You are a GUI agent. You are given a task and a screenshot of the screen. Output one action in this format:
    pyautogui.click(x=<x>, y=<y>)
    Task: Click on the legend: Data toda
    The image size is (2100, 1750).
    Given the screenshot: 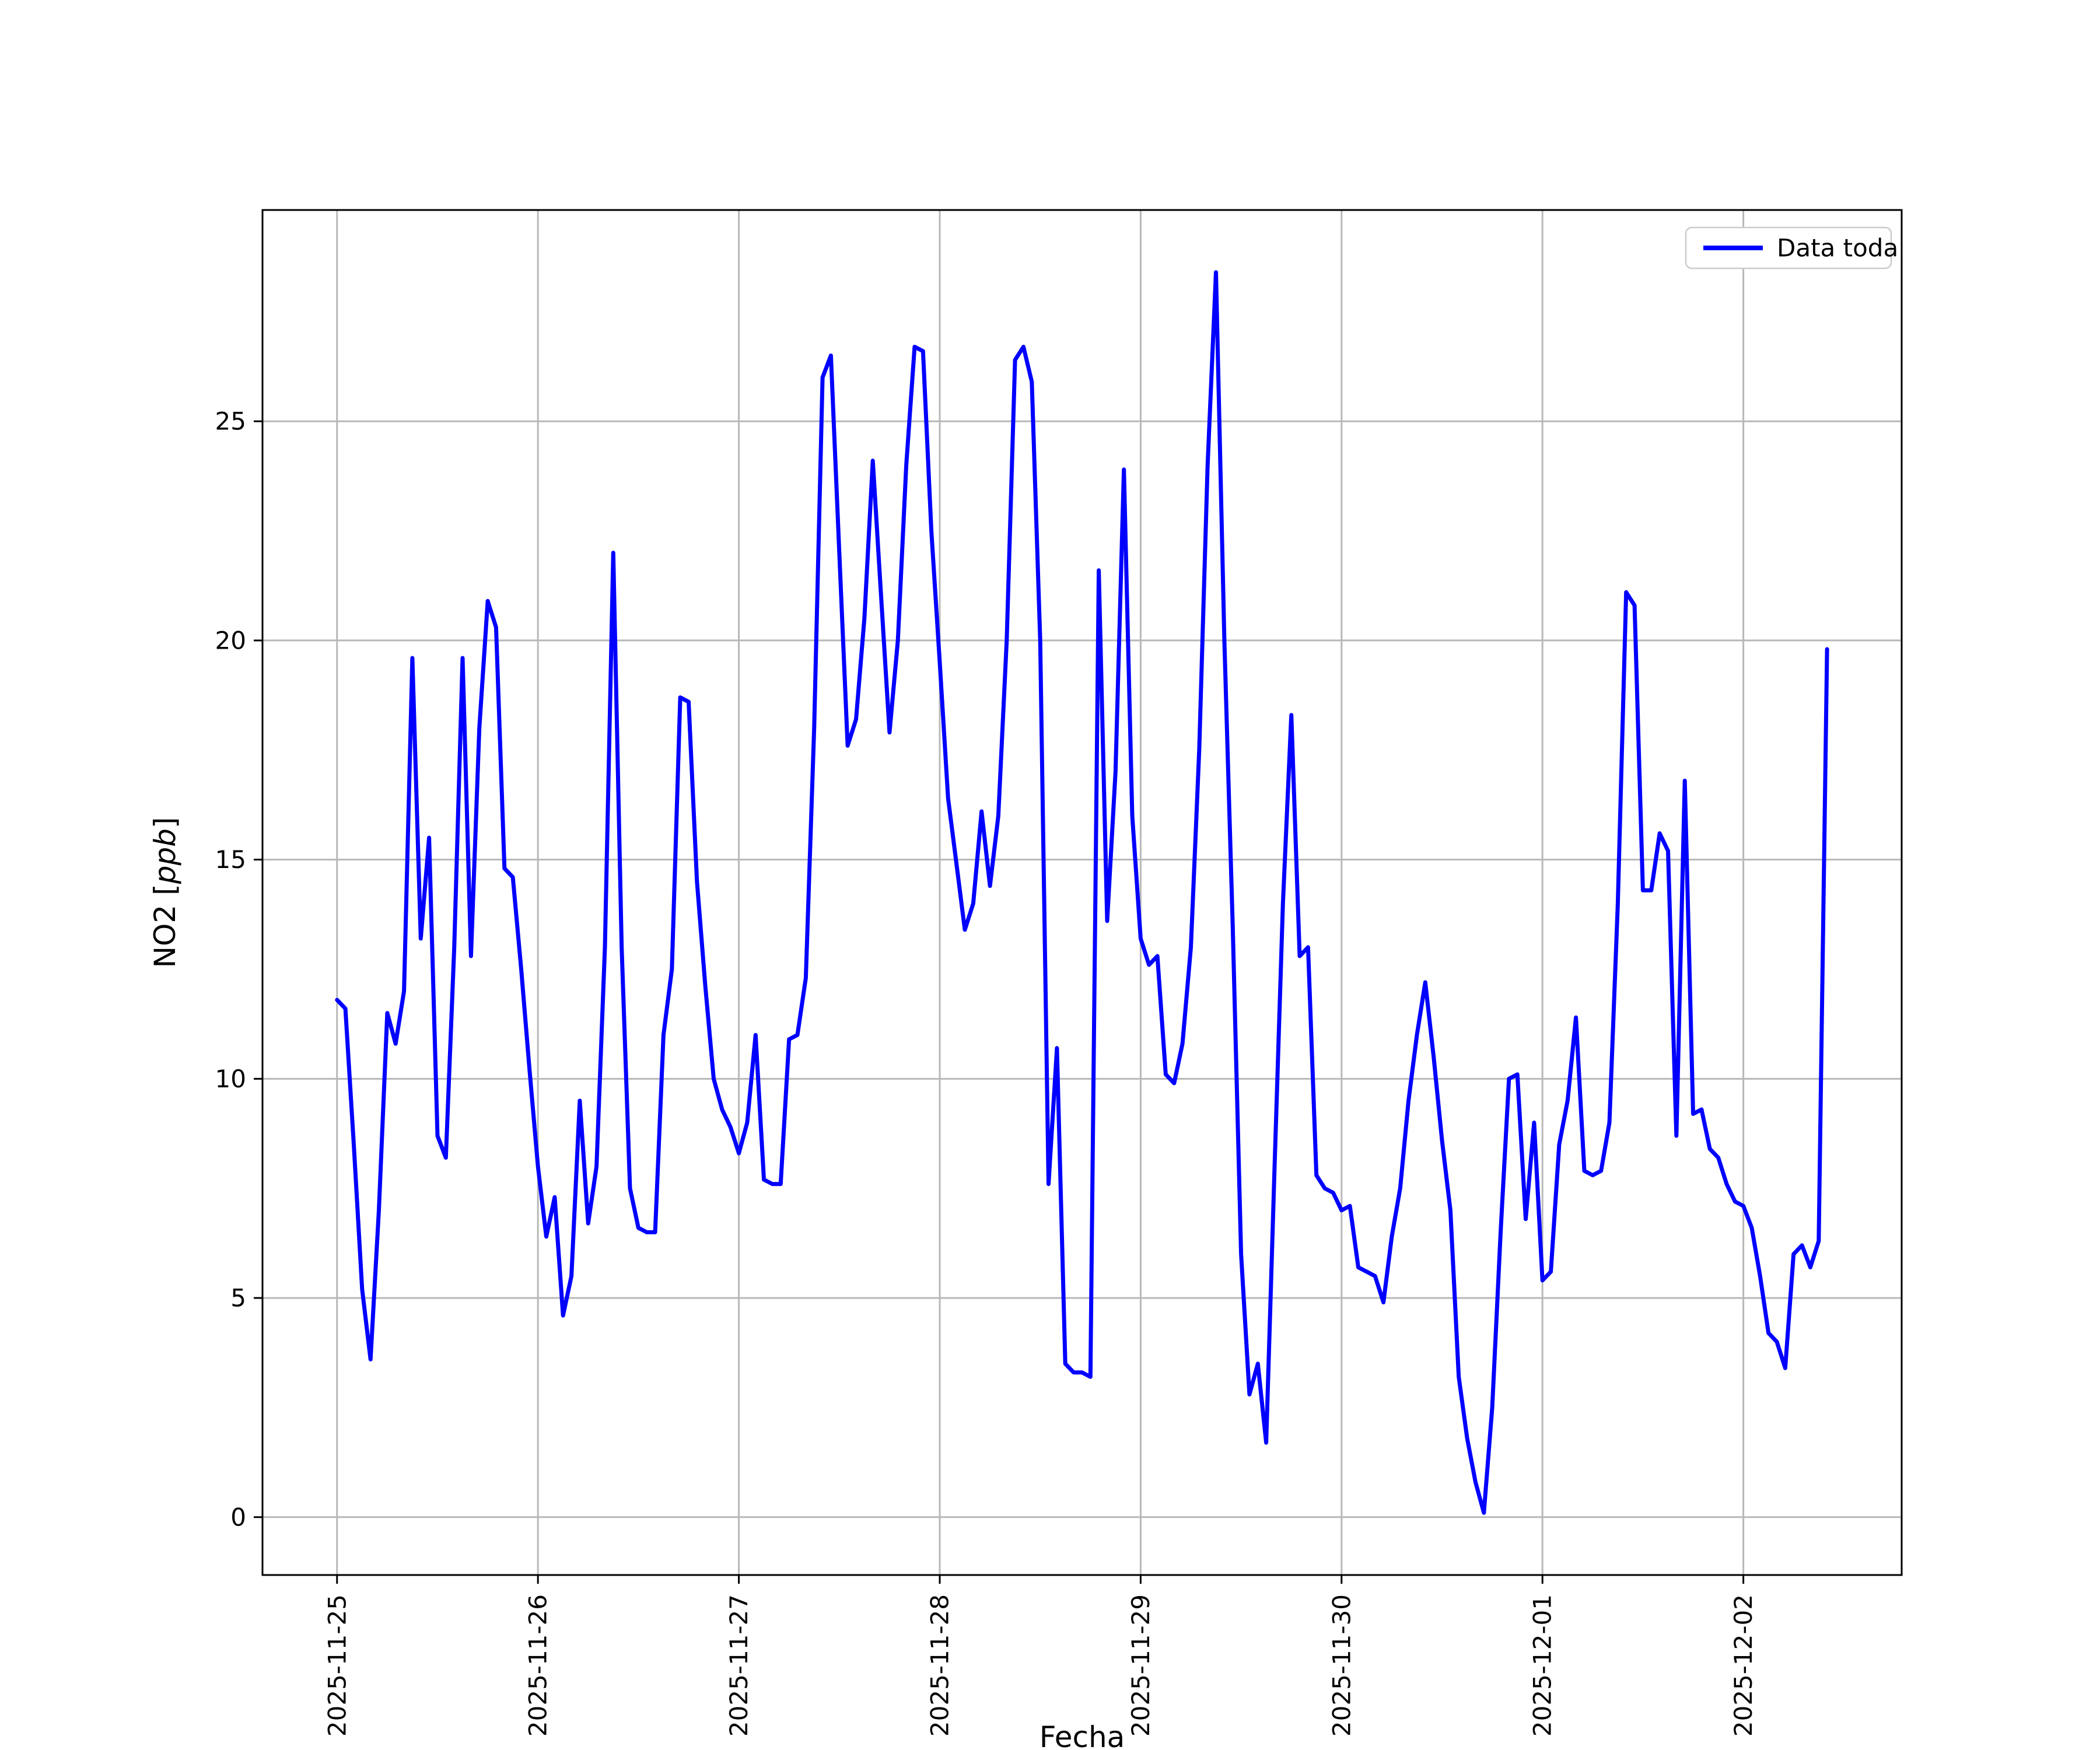 What is the action you would take?
    pyautogui.click(x=1791, y=248)
    